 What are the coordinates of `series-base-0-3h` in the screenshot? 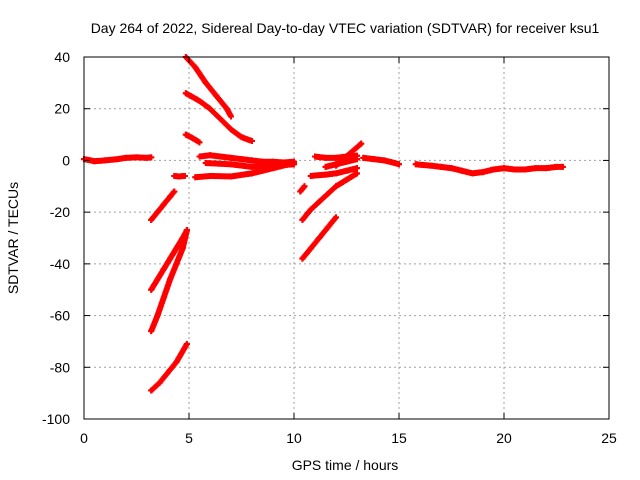 It's located at (118, 159).